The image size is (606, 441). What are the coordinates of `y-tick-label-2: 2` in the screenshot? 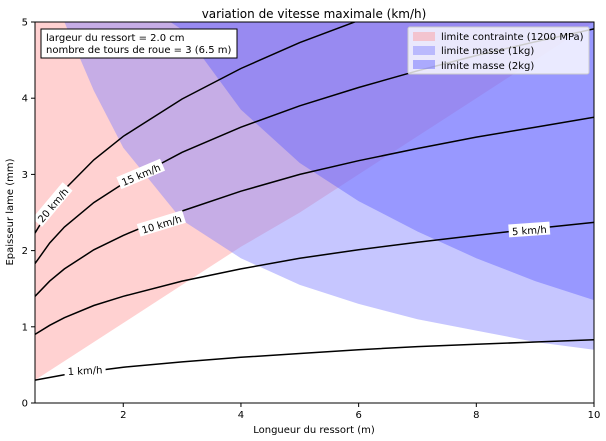 It's located at (25, 251).